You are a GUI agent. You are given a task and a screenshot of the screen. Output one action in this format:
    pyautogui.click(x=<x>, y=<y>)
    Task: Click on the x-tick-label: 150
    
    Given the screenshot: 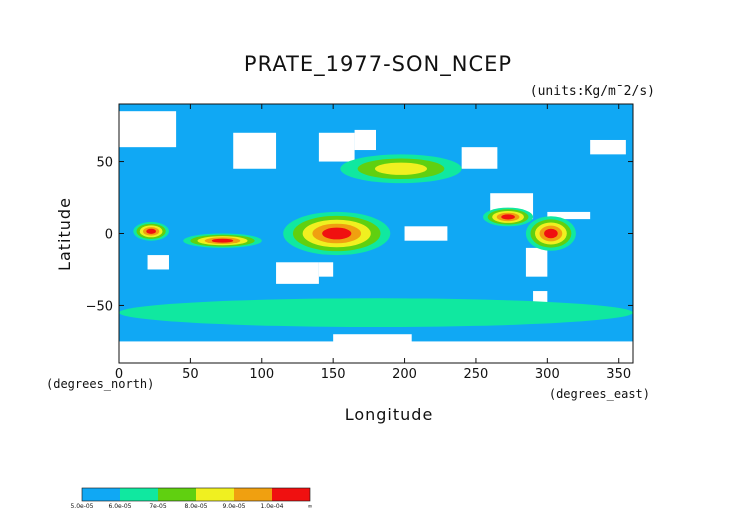 What is the action you would take?
    pyautogui.click(x=333, y=374)
    